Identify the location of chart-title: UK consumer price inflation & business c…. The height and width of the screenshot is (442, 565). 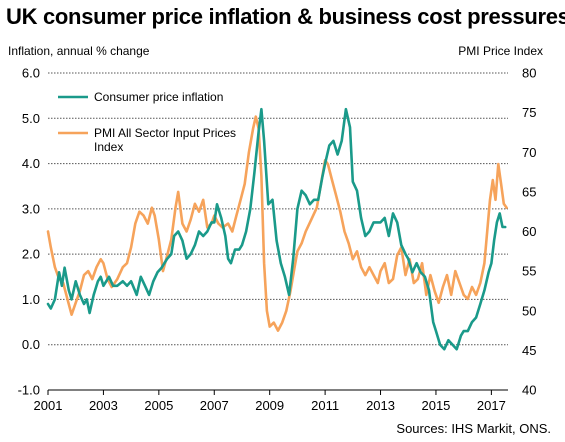
(285, 16).